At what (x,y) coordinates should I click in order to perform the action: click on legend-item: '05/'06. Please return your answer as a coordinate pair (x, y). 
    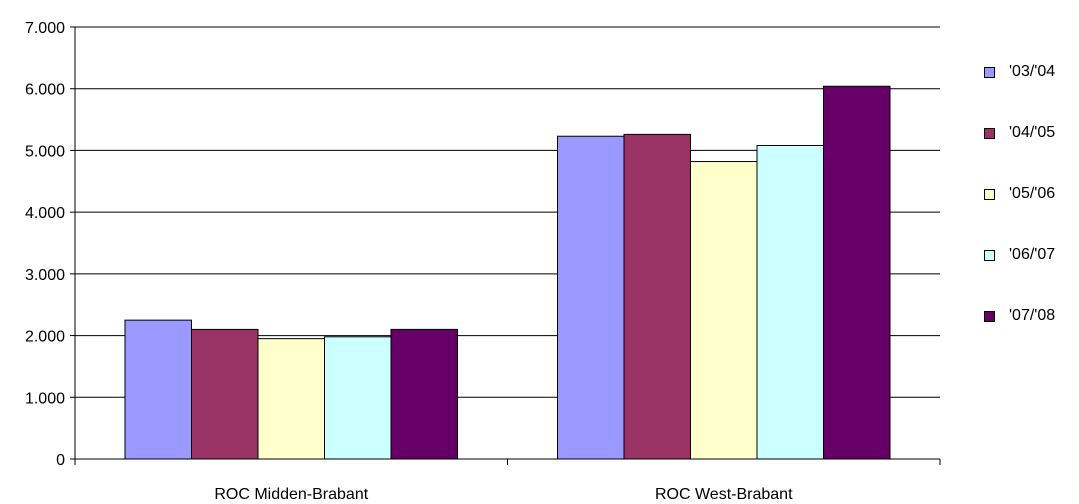
    Looking at the image, I should click on (1019, 194).